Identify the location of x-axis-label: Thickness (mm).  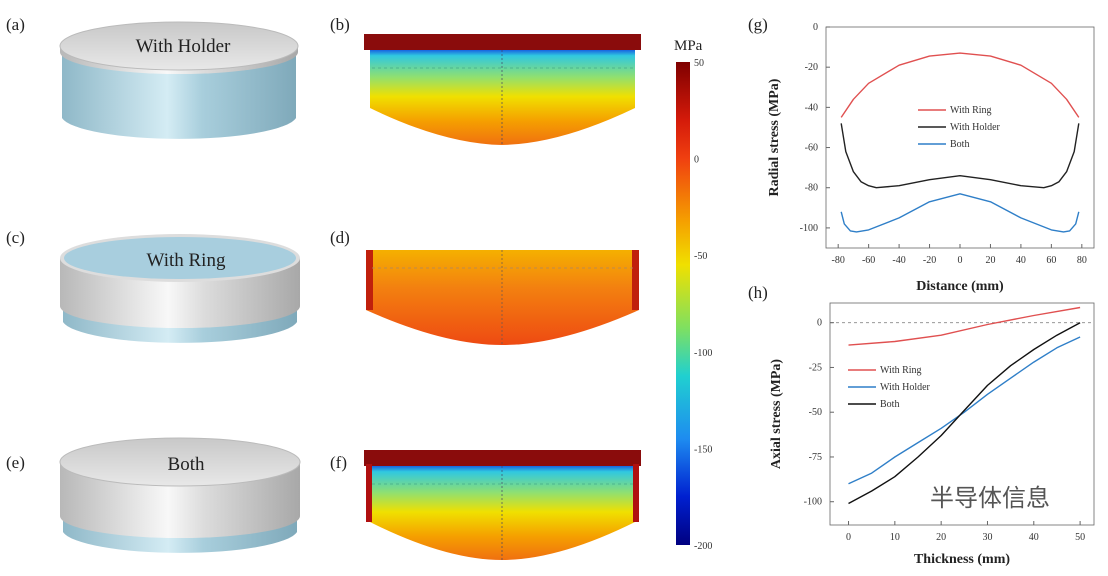
(962, 559).